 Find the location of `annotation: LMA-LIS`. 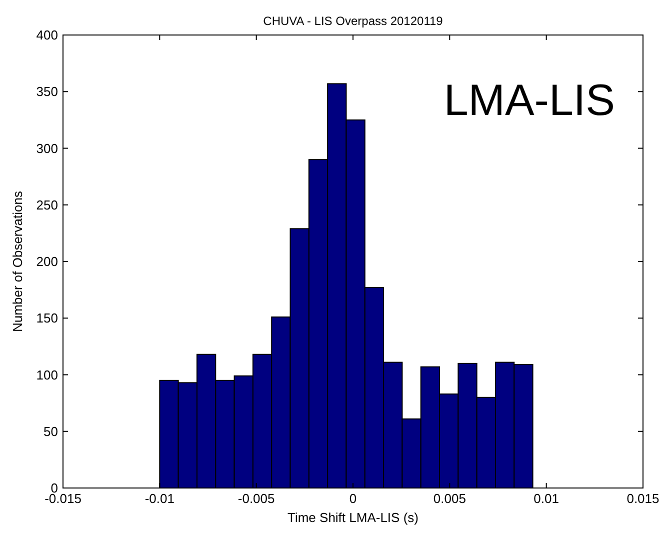

annotation: LMA-LIS is located at coordinates (529, 100).